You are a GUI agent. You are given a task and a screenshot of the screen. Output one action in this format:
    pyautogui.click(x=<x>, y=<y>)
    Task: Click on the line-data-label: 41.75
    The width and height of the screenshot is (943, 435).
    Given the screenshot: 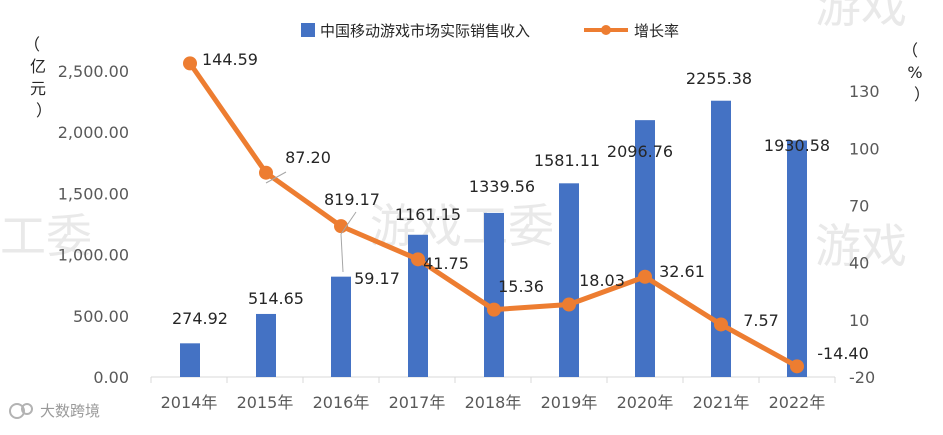 What is the action you would take?
    pyautogui.click(x=446, y=263)
    